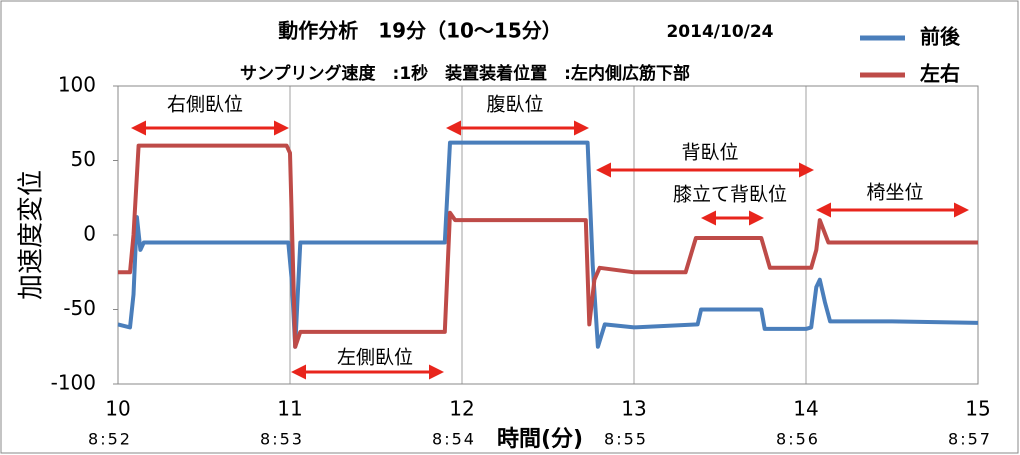  What do you see at coordinates (730, 195) in the screenshot?
I see `annotation-label: 膝立て背臥位` at bounding box center [730, 195].